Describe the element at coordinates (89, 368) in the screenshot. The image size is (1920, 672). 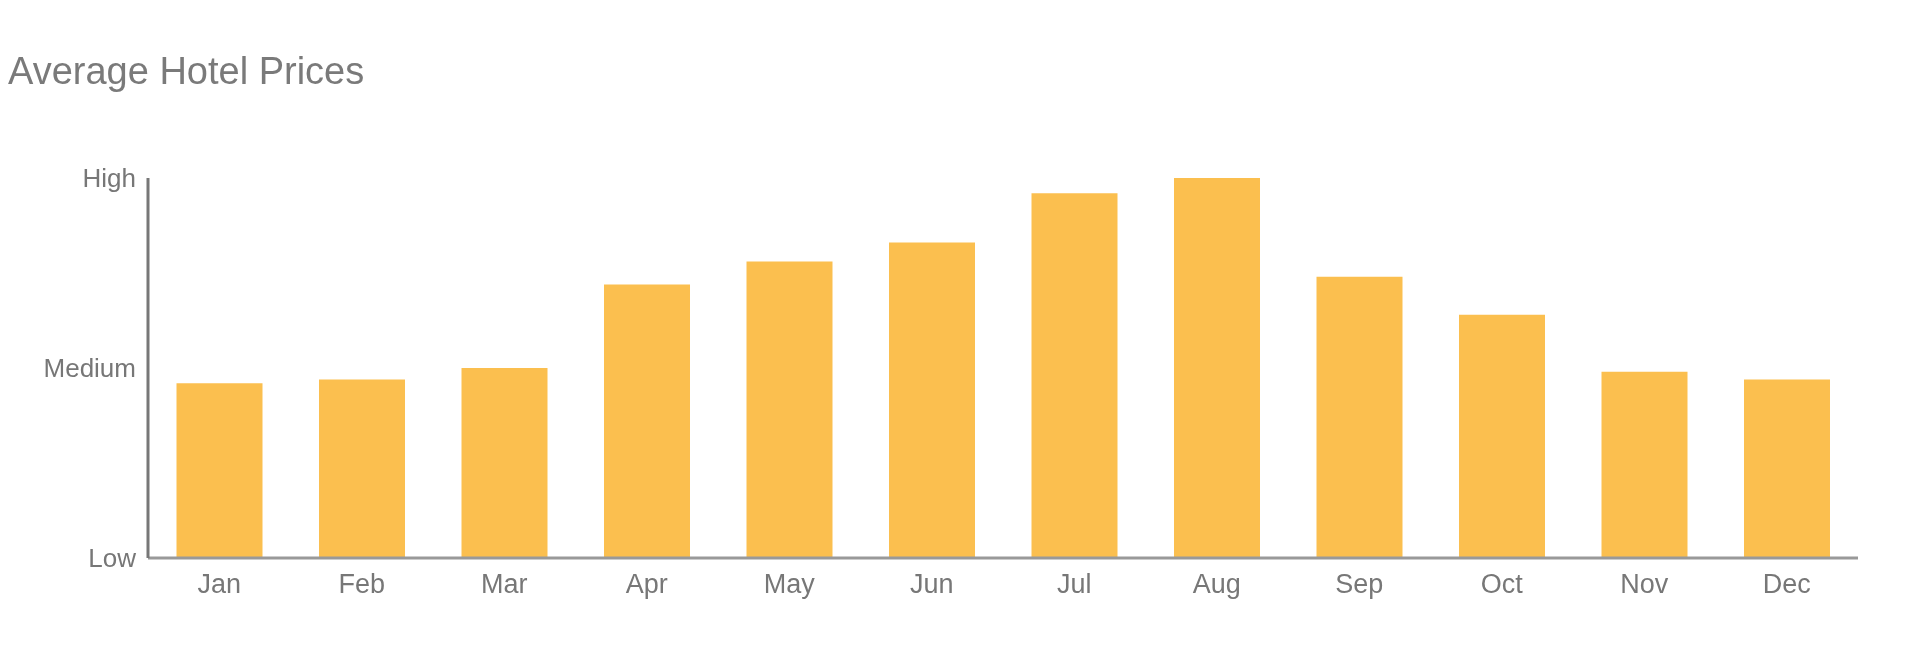
I see `text: Medium` at that location.